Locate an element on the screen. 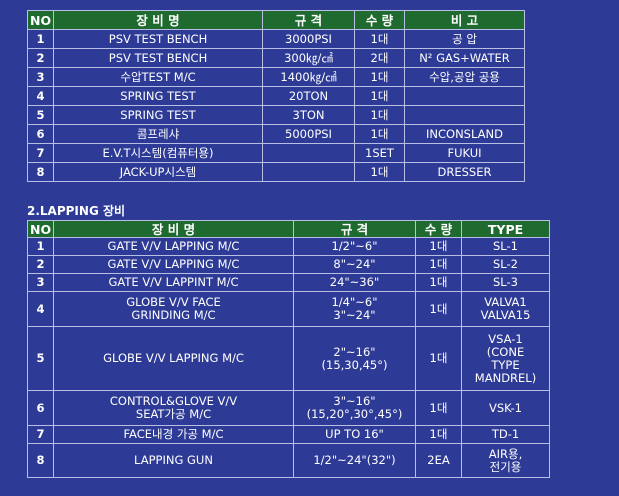 This screenshot has height=496, width=619. spec: 3TON is located at coordinates (308, 115).